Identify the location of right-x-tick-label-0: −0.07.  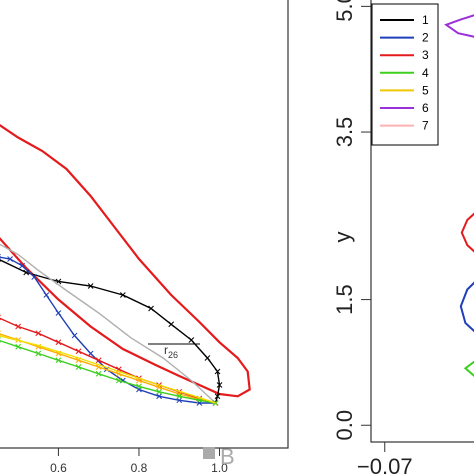
(385, 464).